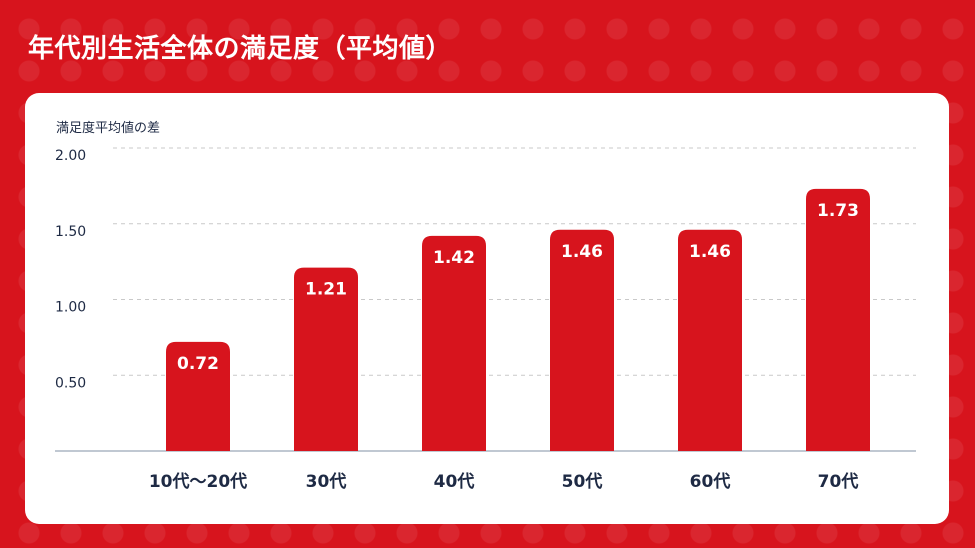 This screenshot has height=548, width=975. What do you see at coordinates (70, 308) in the screenshot?
I see `y-tick-label: 1.00` at bounding box center [70, 308].